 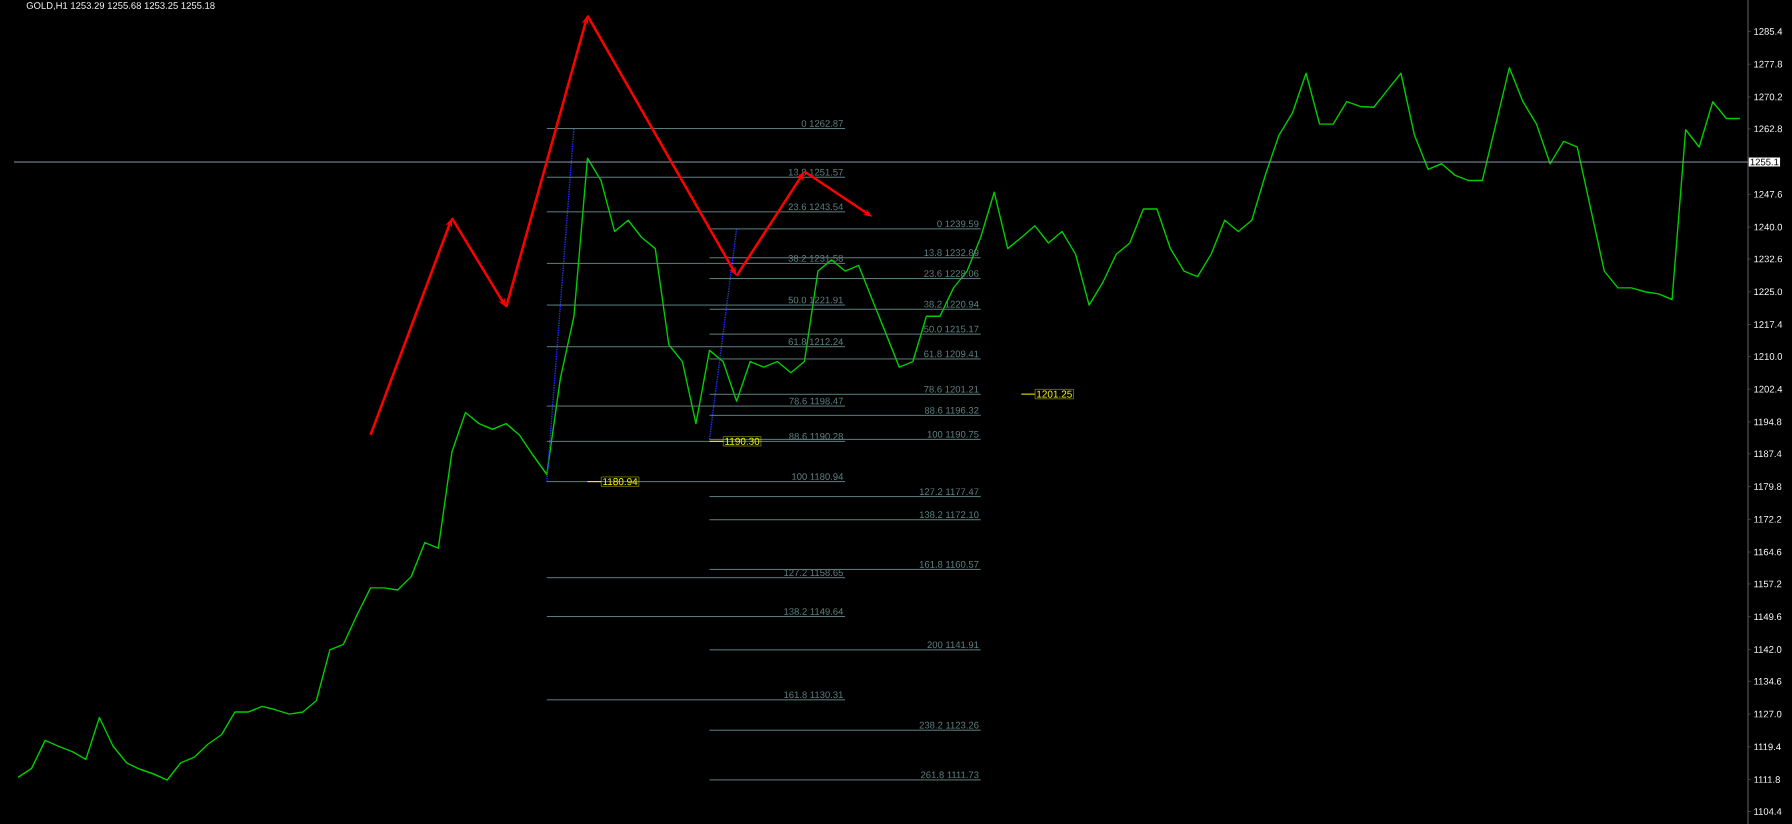 What do you see at coordinates (1768, 552) in the screenshot?
I see `y-tick-label: 1164.6` at bounding box center [1768, 552].